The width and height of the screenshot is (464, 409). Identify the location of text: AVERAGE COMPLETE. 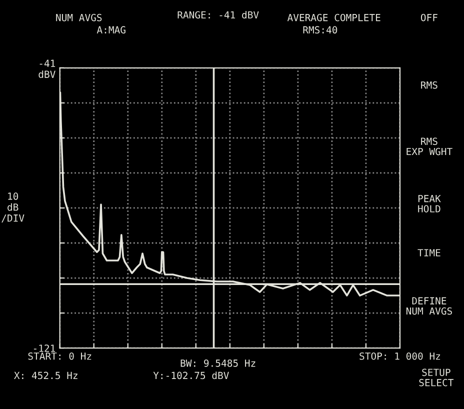
(333, 18).